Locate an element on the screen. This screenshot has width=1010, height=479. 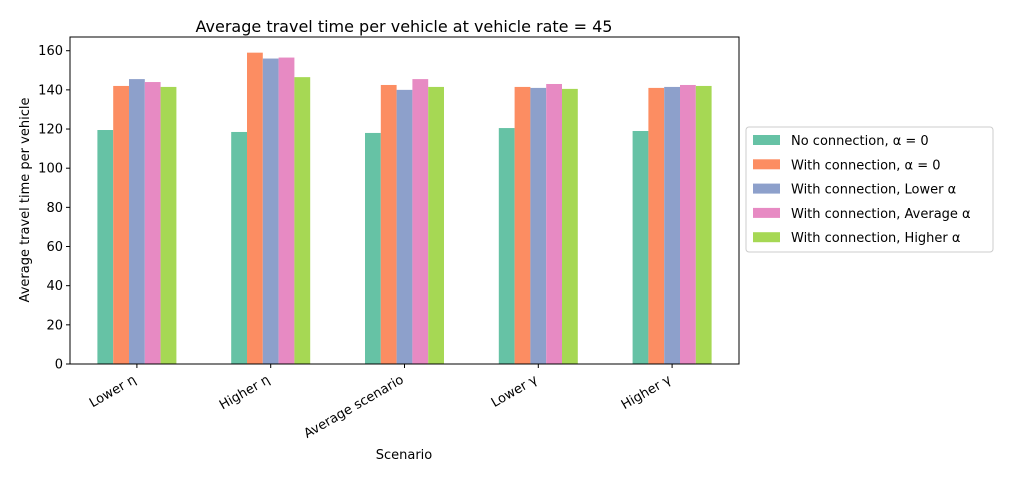
y-axis: 0 20 40 60 80 100 120 140 160 is located at coordinates (54, 208).